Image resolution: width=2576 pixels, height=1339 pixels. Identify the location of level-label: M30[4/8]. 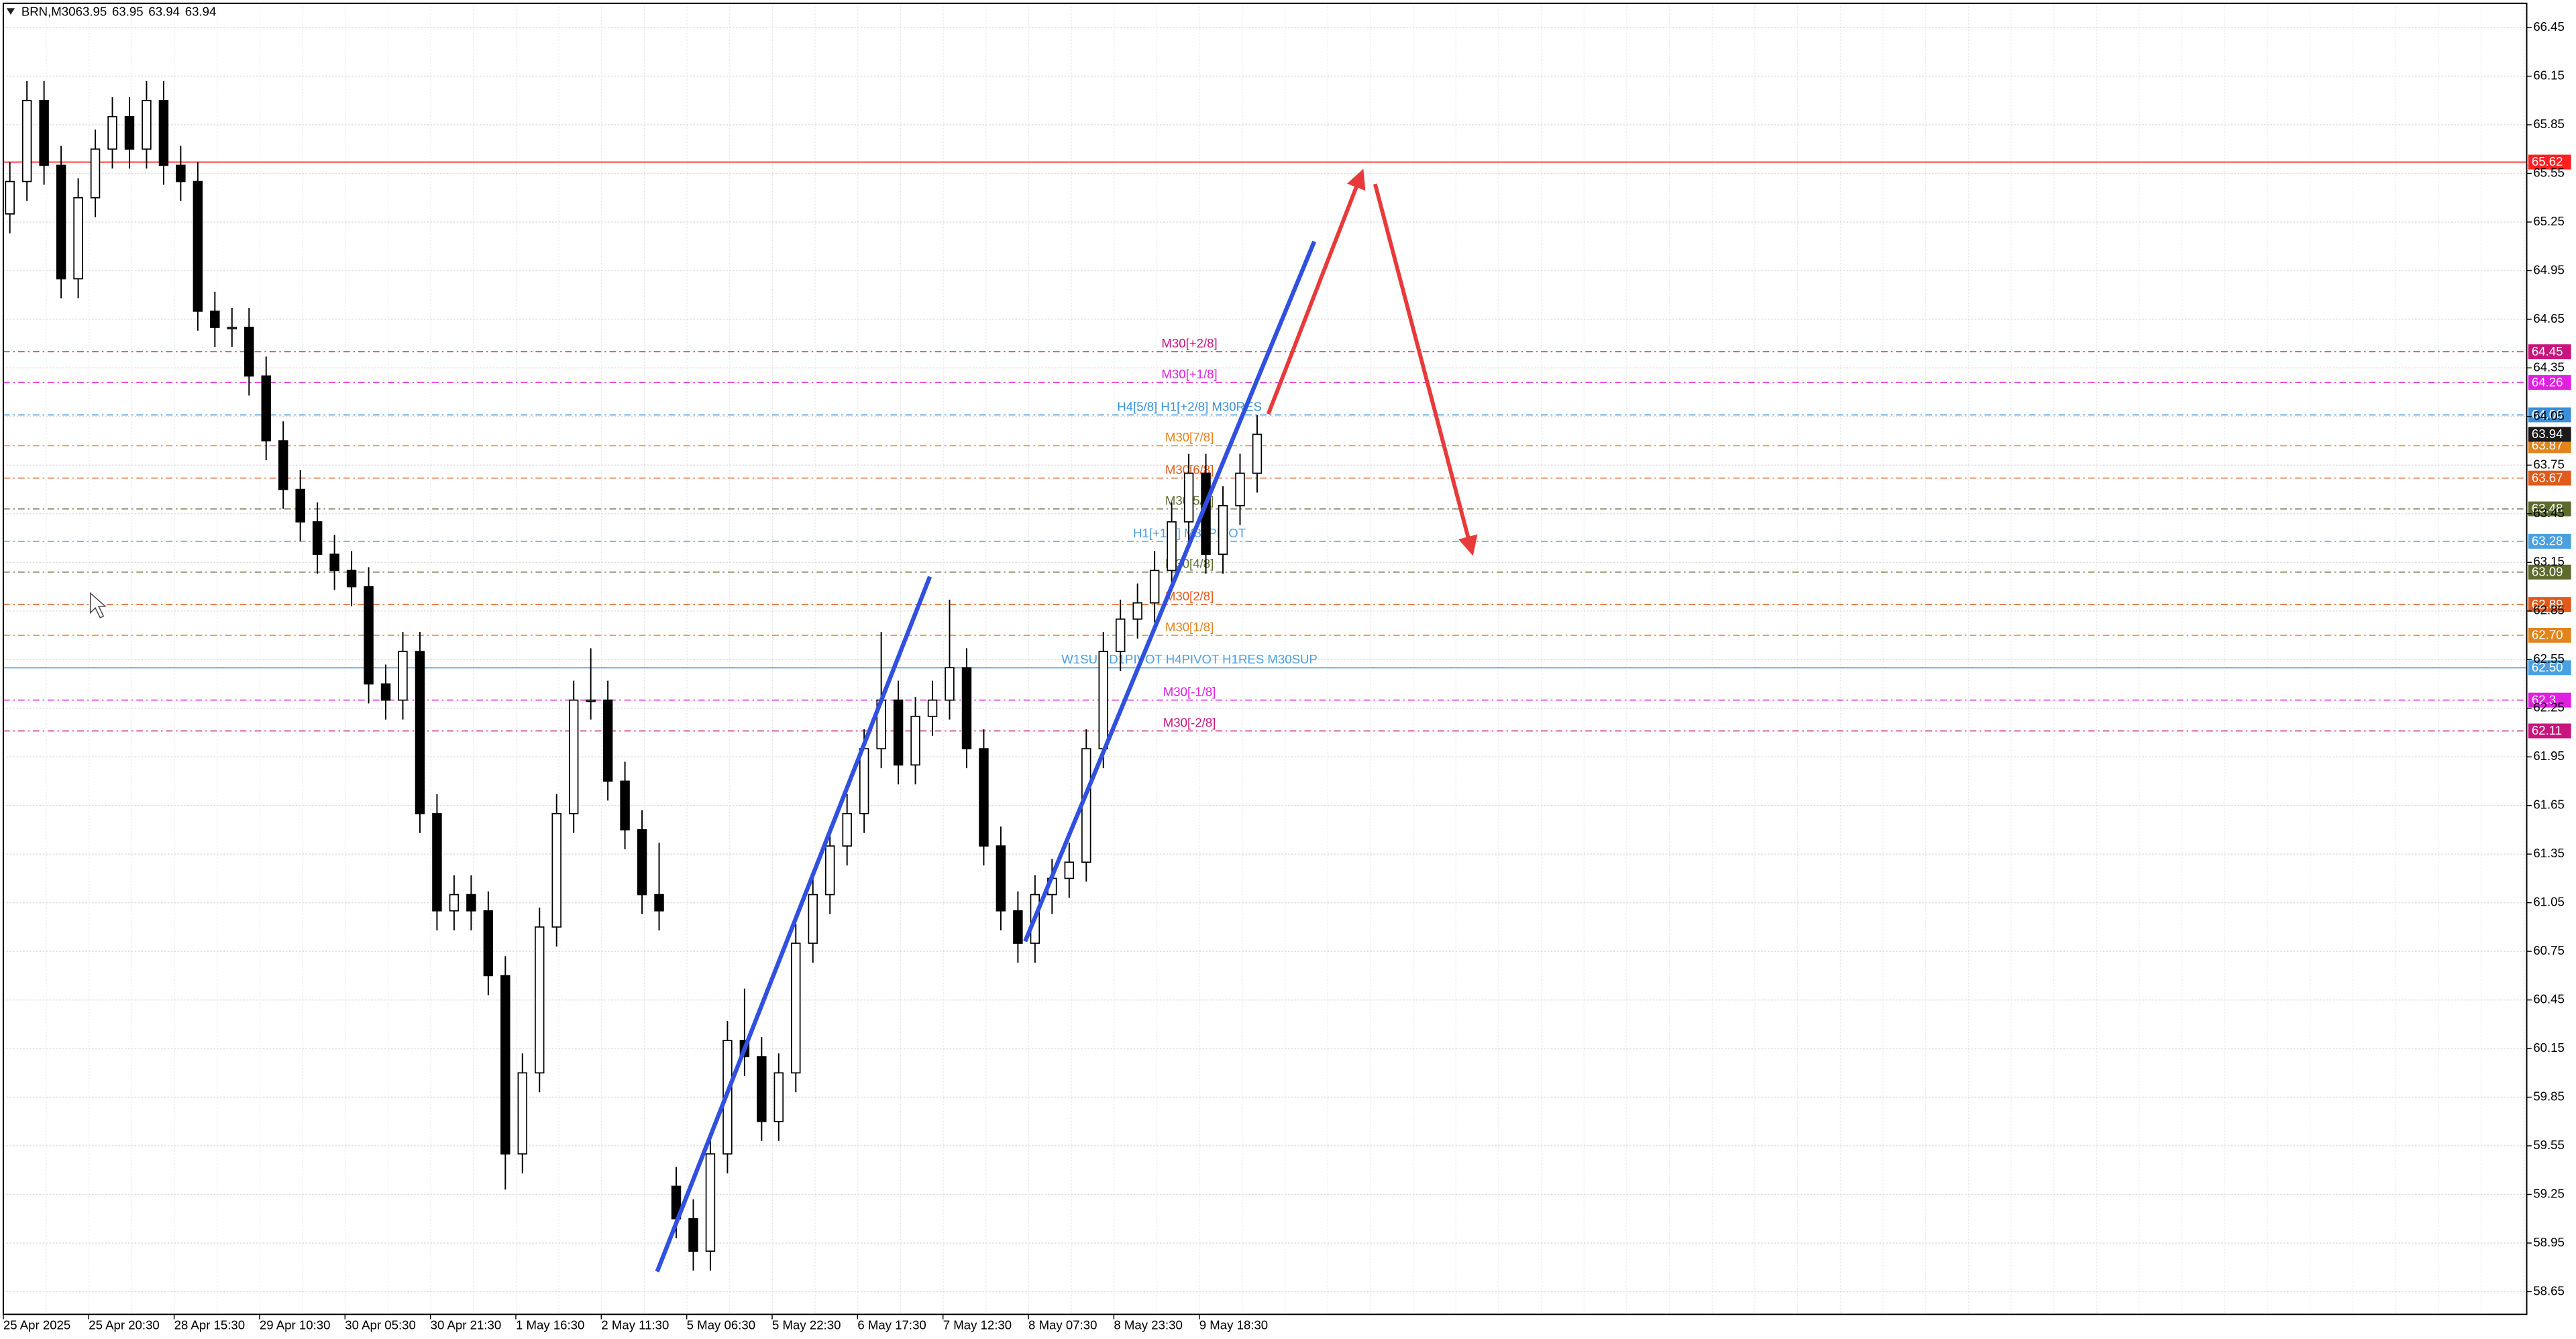
(1189, 564).